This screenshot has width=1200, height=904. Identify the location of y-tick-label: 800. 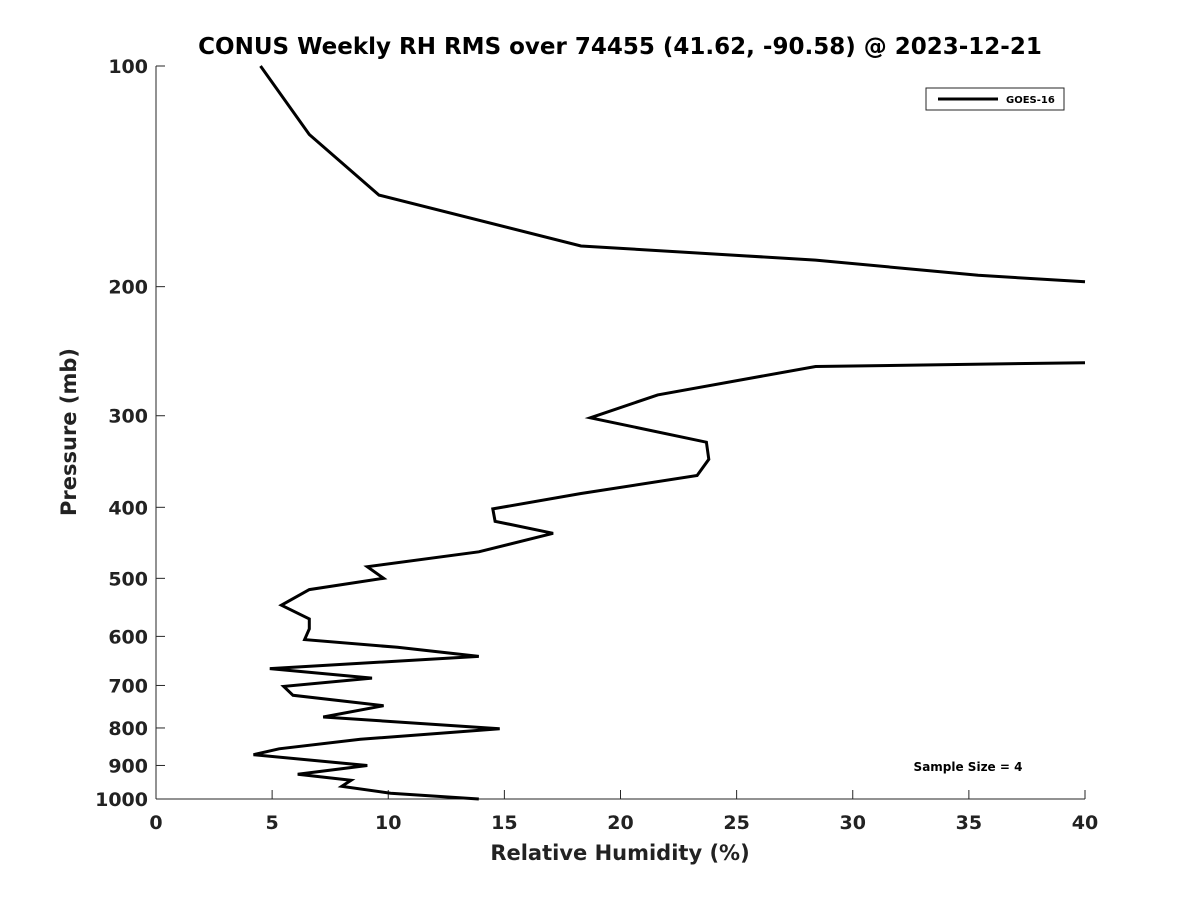
(128, 729).